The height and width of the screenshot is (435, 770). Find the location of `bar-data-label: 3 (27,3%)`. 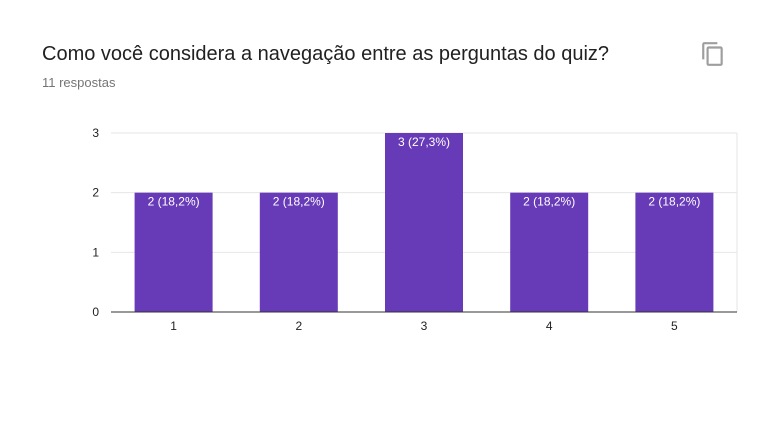

bar-data-label: 3 (27,3%) is located at coordinates (424, 142).